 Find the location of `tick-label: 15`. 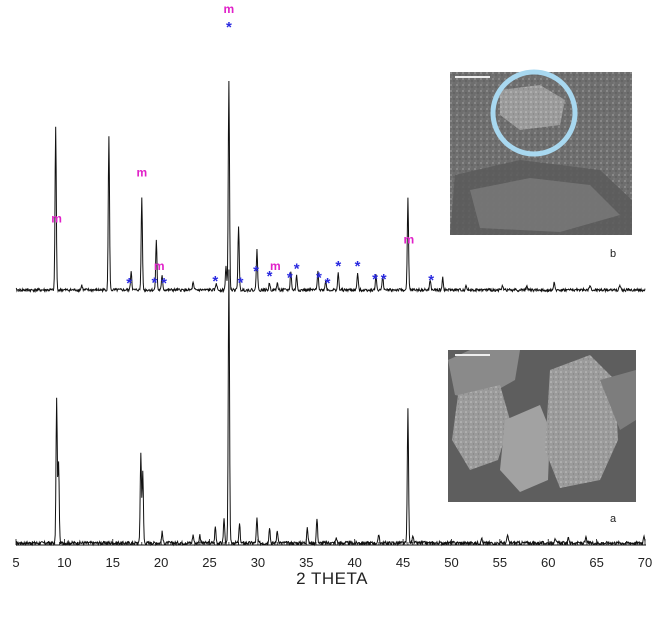

tick-label: 15 is located at coordinates (113, 562).